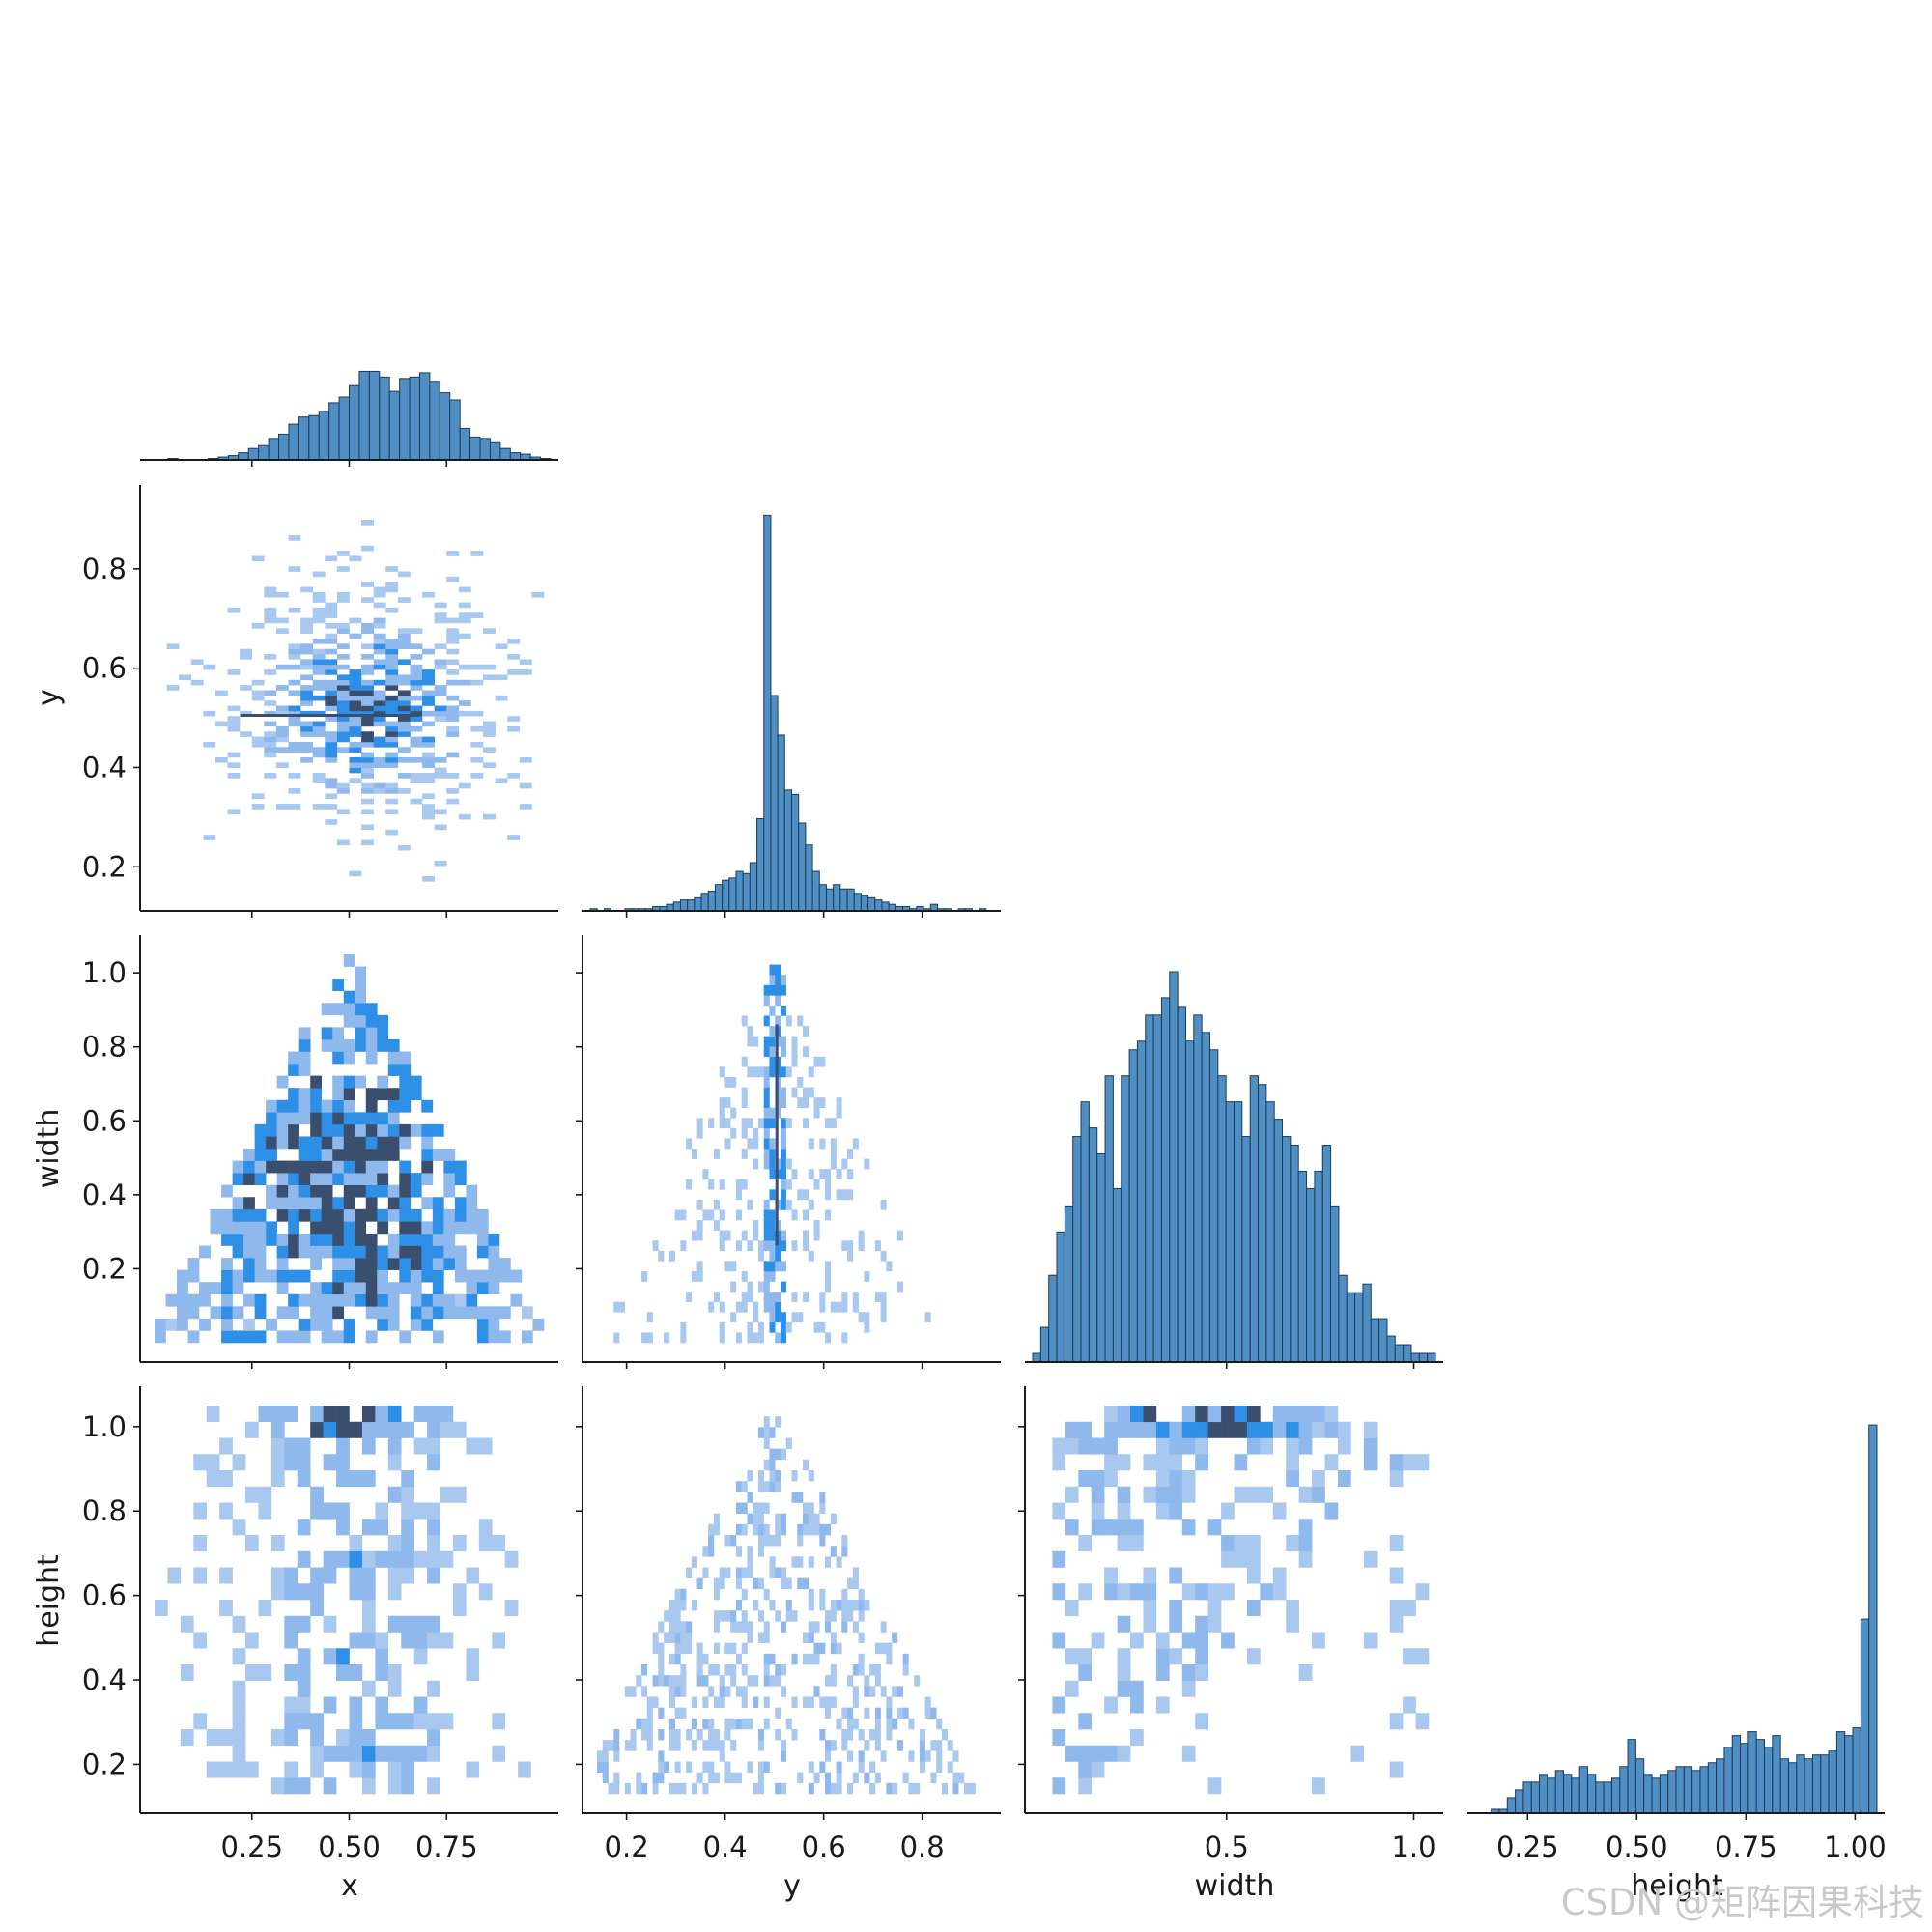 The width and height of the screenshot is (1932, 1932). I want to click on hist2d-x-y, so click(355, 701).